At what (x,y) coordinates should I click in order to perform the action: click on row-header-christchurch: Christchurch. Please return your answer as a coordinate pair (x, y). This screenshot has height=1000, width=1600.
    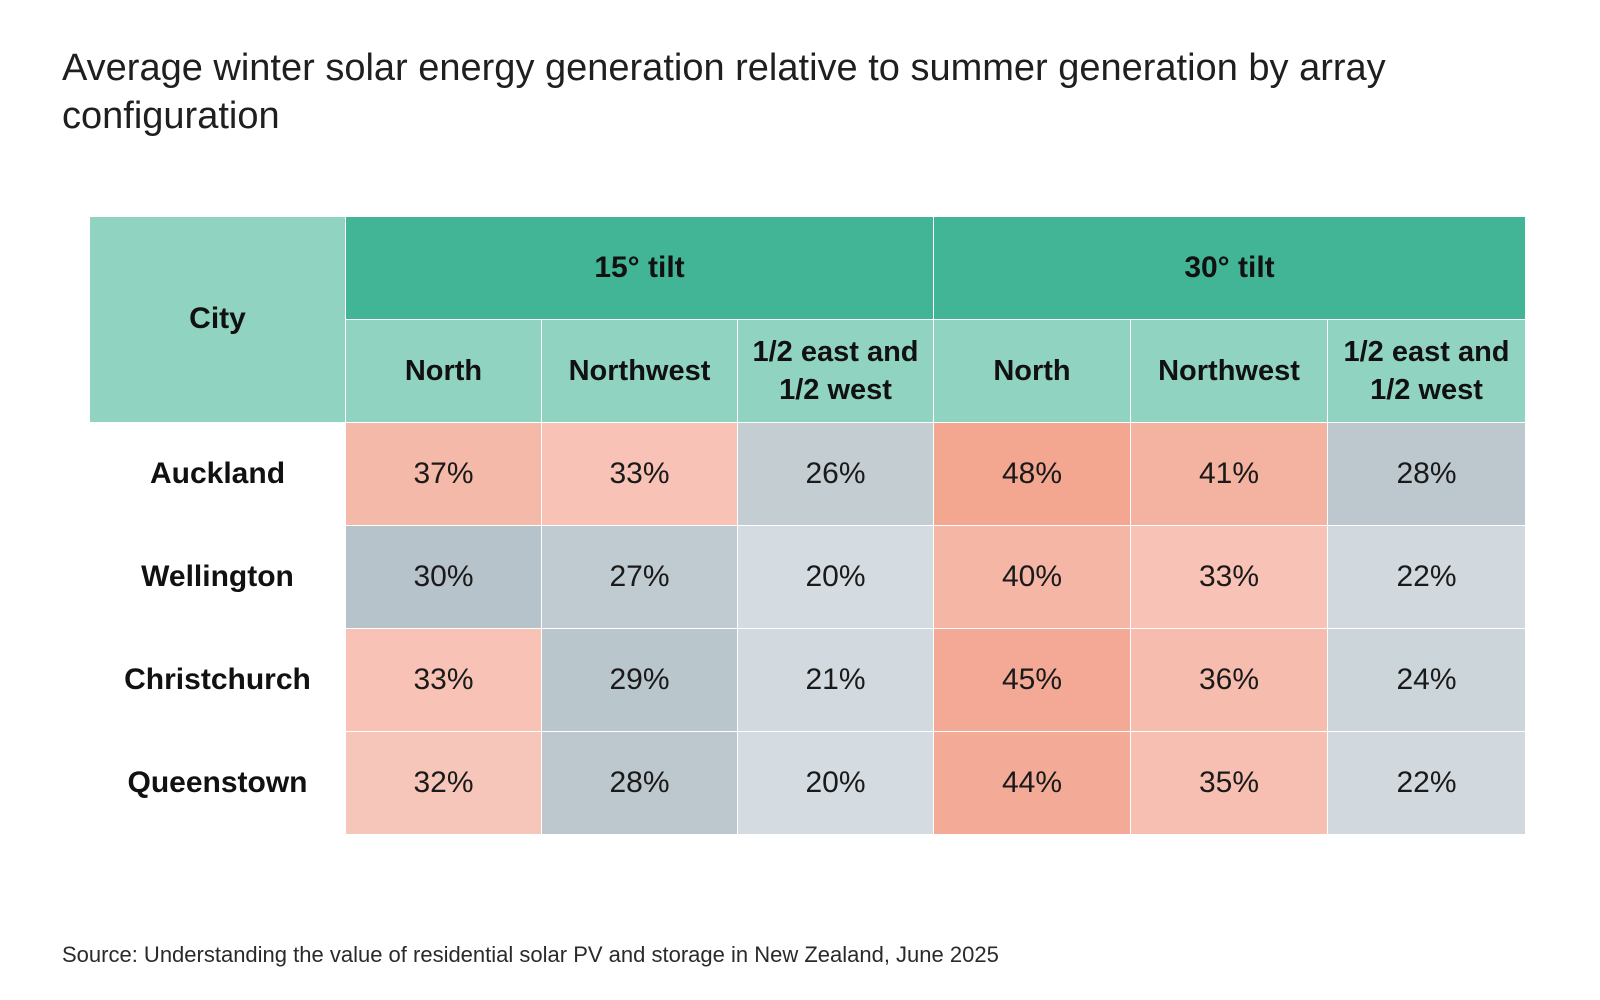
    Looking at the image, I should click on (217, 680).